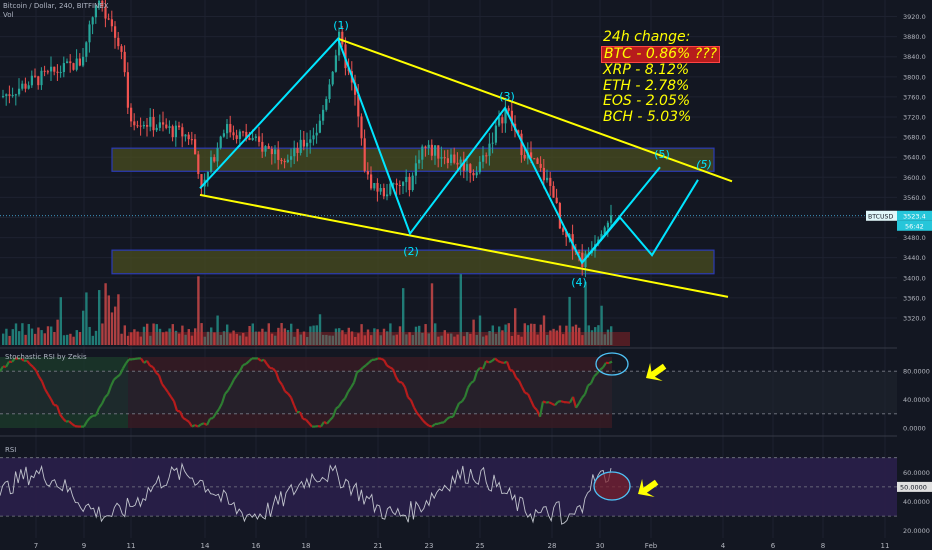 The image size is (932, 550). What do you see at coordinates (462, 546) in the screenshot?
I see `time-axis: 7 9 11 14 16 18 21 23 25 28 30 Feb 4 6 8 11` at bounding box center [462, 546].